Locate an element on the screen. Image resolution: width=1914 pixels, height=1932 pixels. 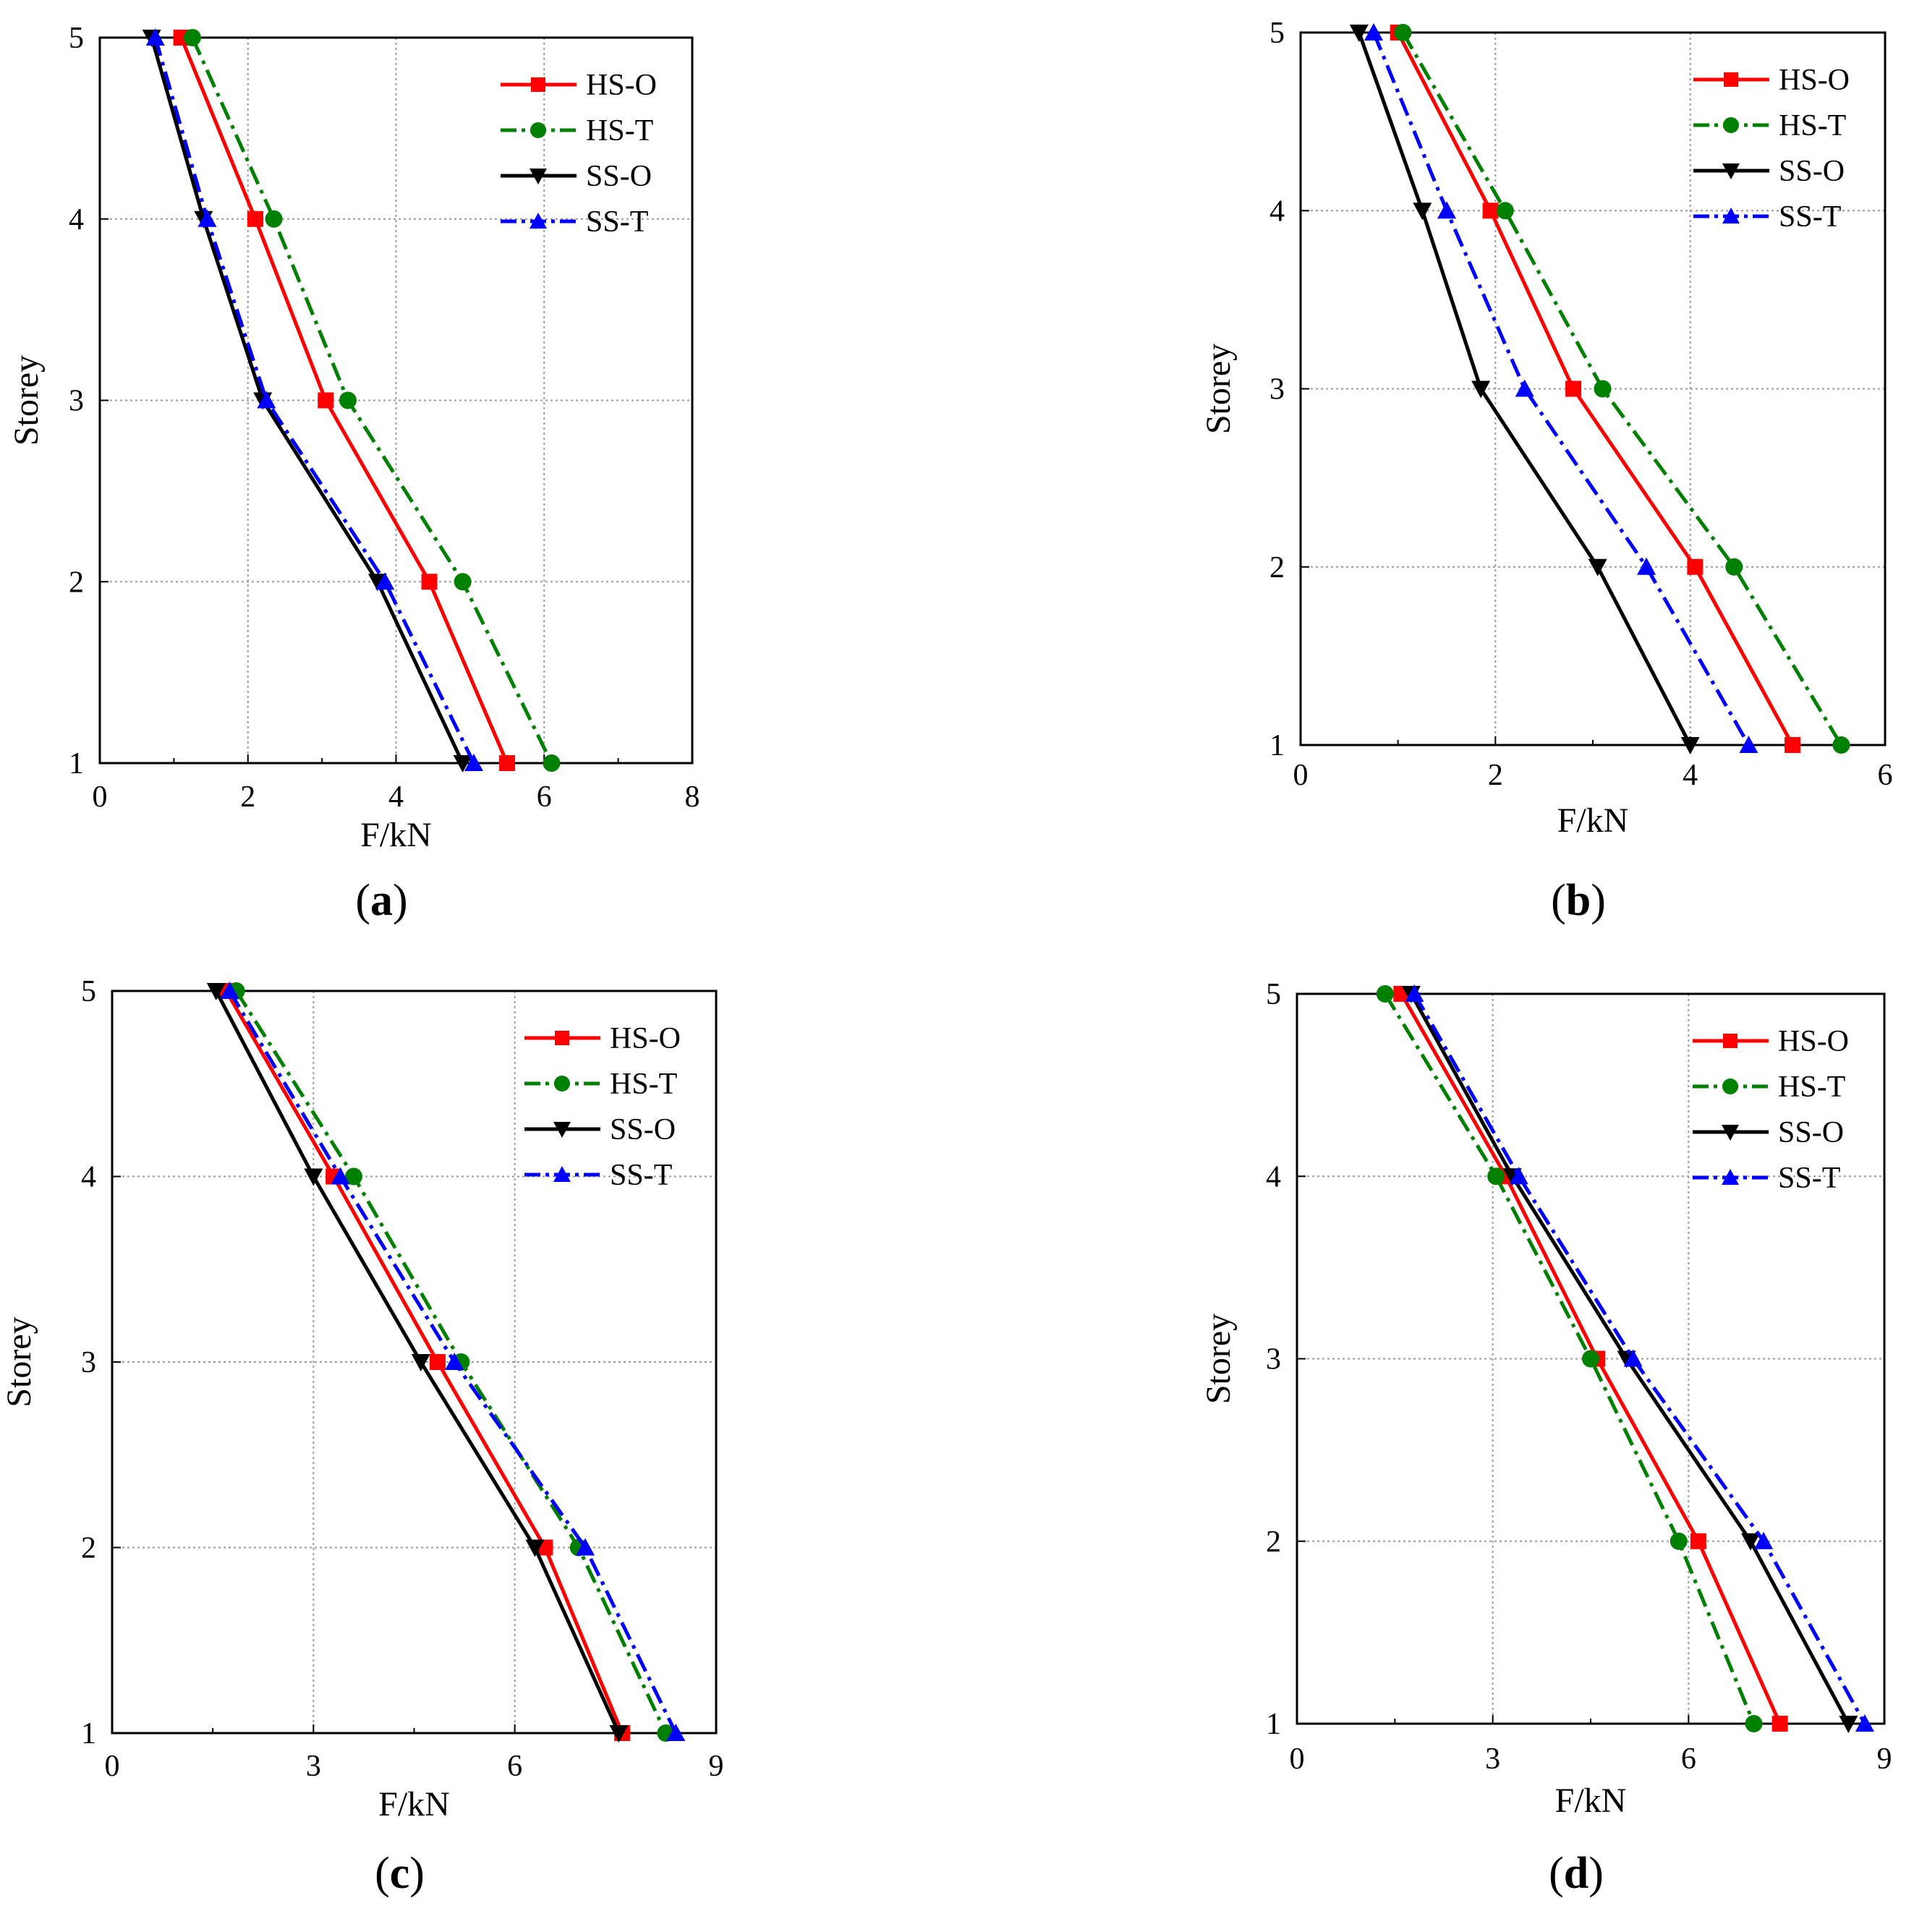
panel-label-letter: b is located at coordinates (1578, 900).